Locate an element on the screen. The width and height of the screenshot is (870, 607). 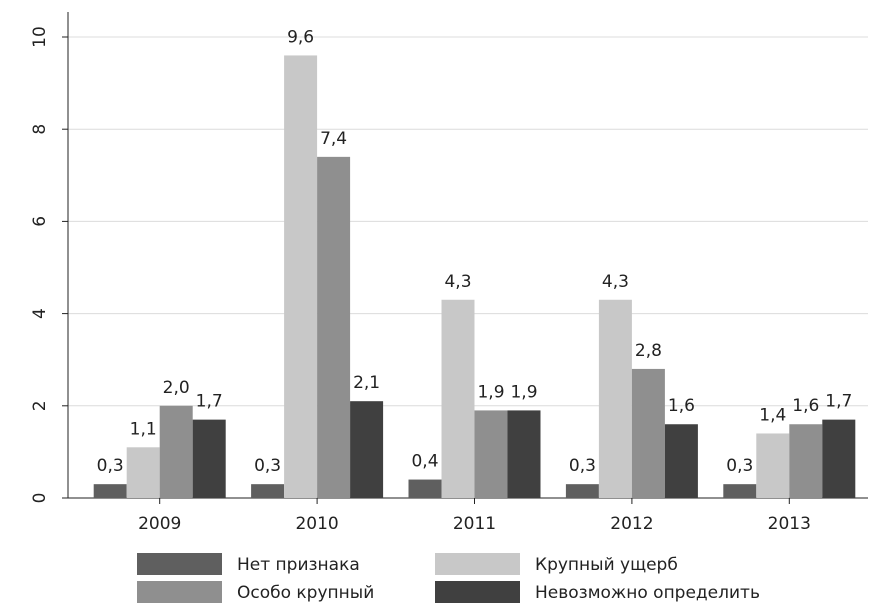
value-label: 7,4 is located at coordinates (333, 139).